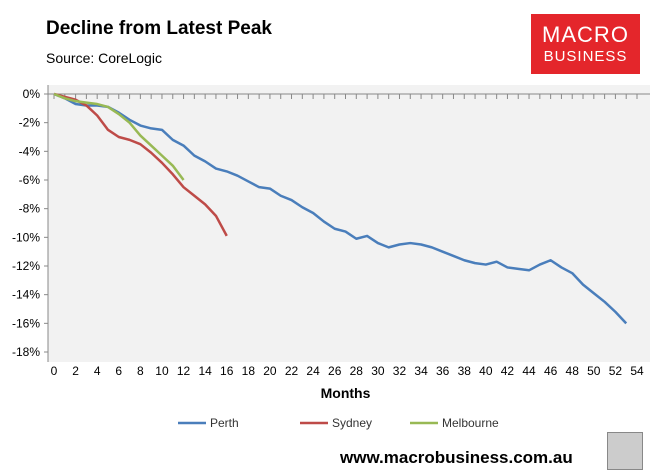 Image resolution: width=661 pixels, height=475 pixels. I want to click on x-tick-label: 6, so click(118, 371).